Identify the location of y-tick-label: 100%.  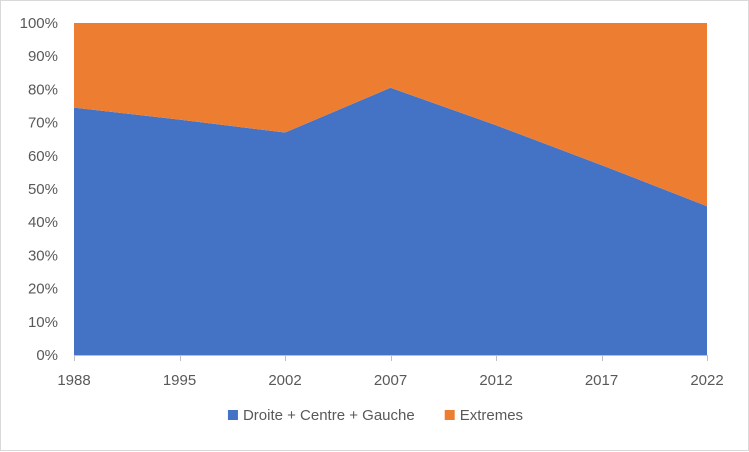
(39, 23).